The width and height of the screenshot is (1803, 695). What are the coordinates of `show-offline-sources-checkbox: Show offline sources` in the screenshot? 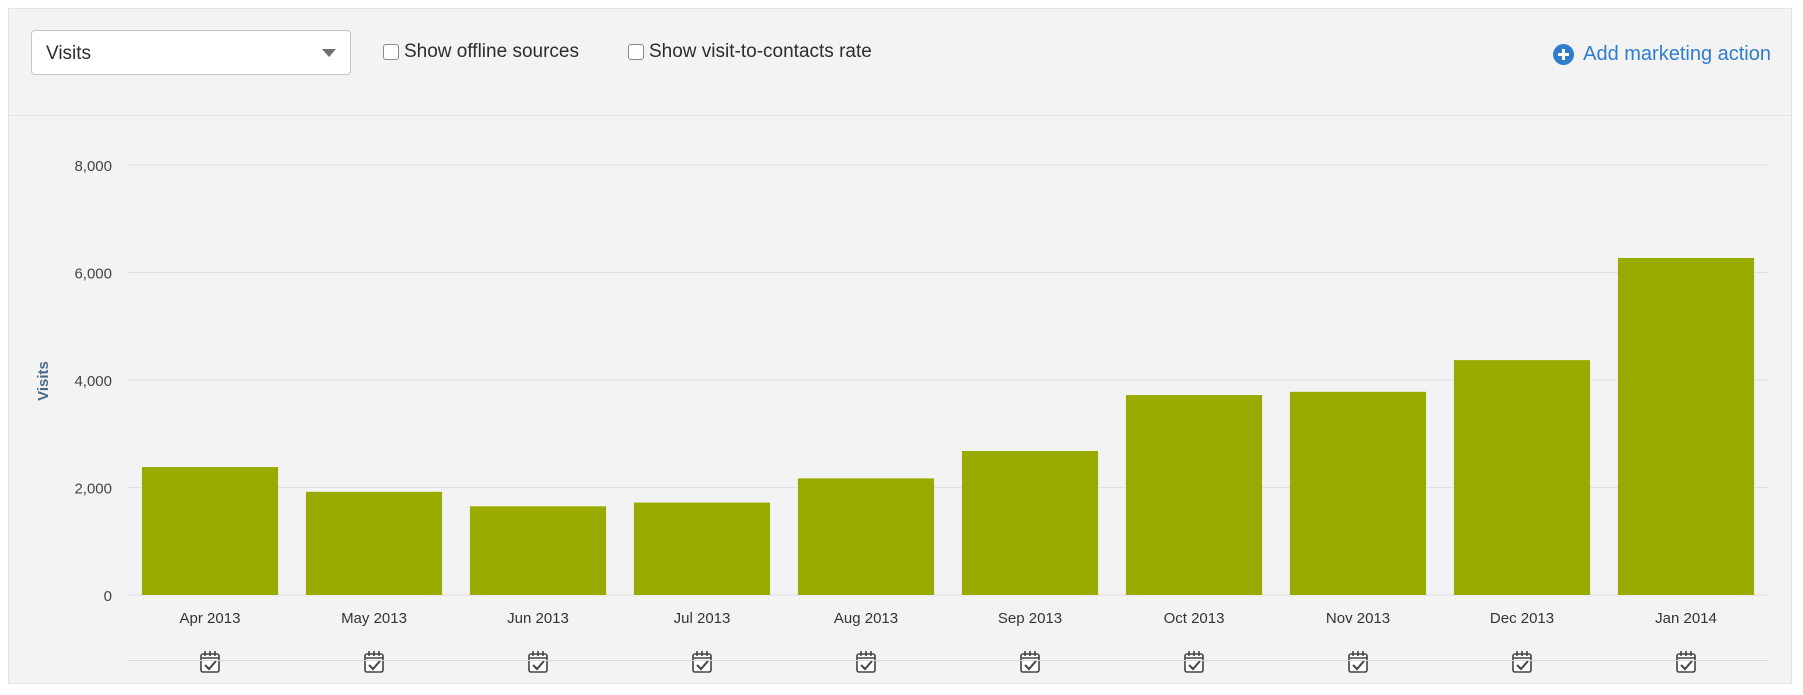 It's located at (481, 52).